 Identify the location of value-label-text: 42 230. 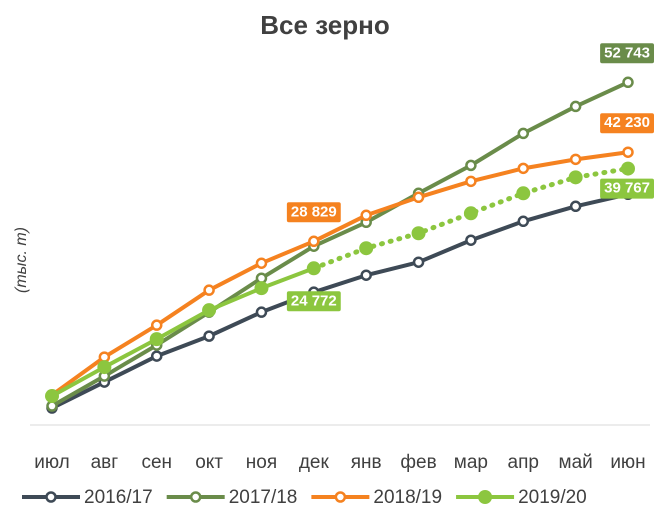
(627, 122).